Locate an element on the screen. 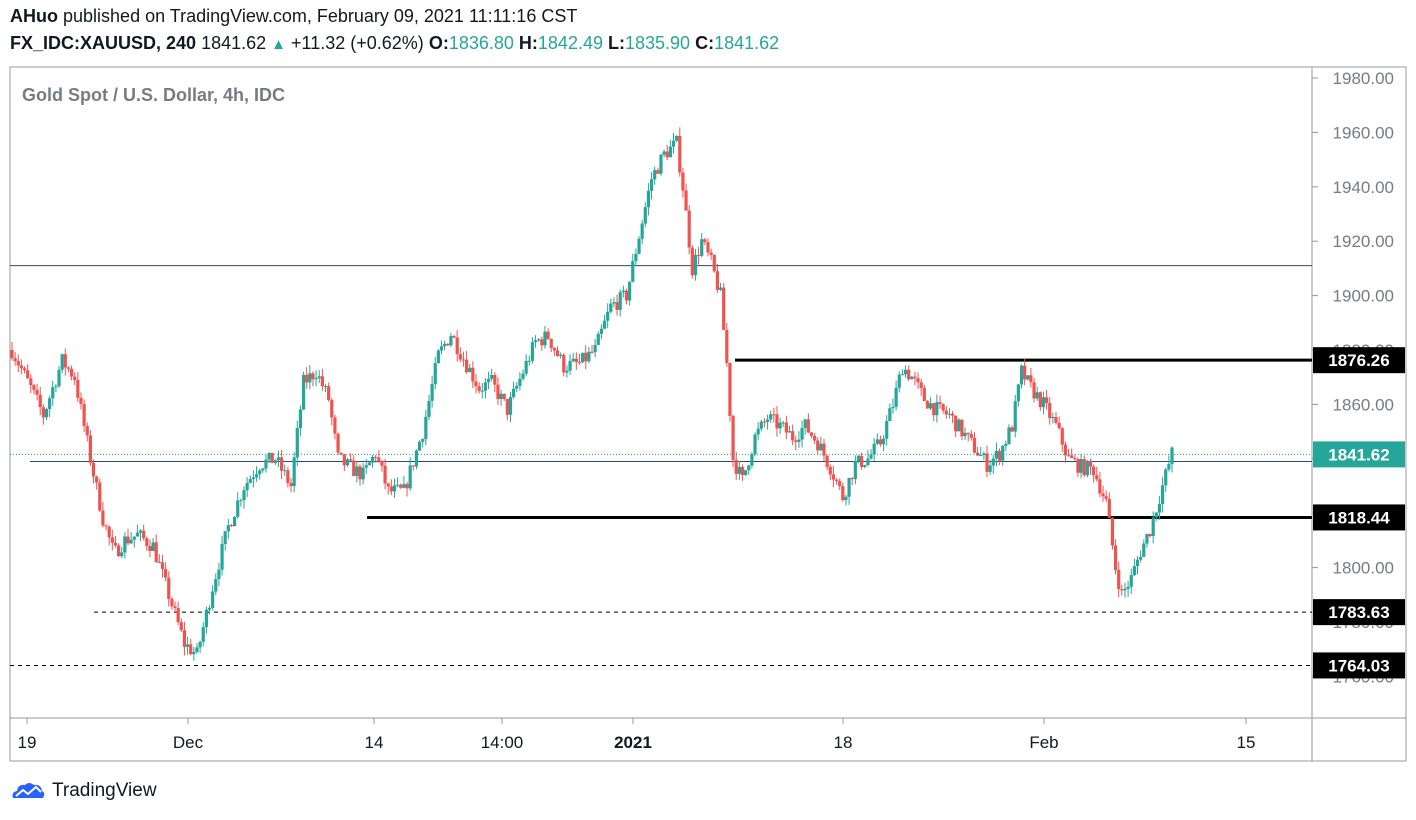  price-axis-label-text: 1783.63 is located at coordinates (1358, 612).